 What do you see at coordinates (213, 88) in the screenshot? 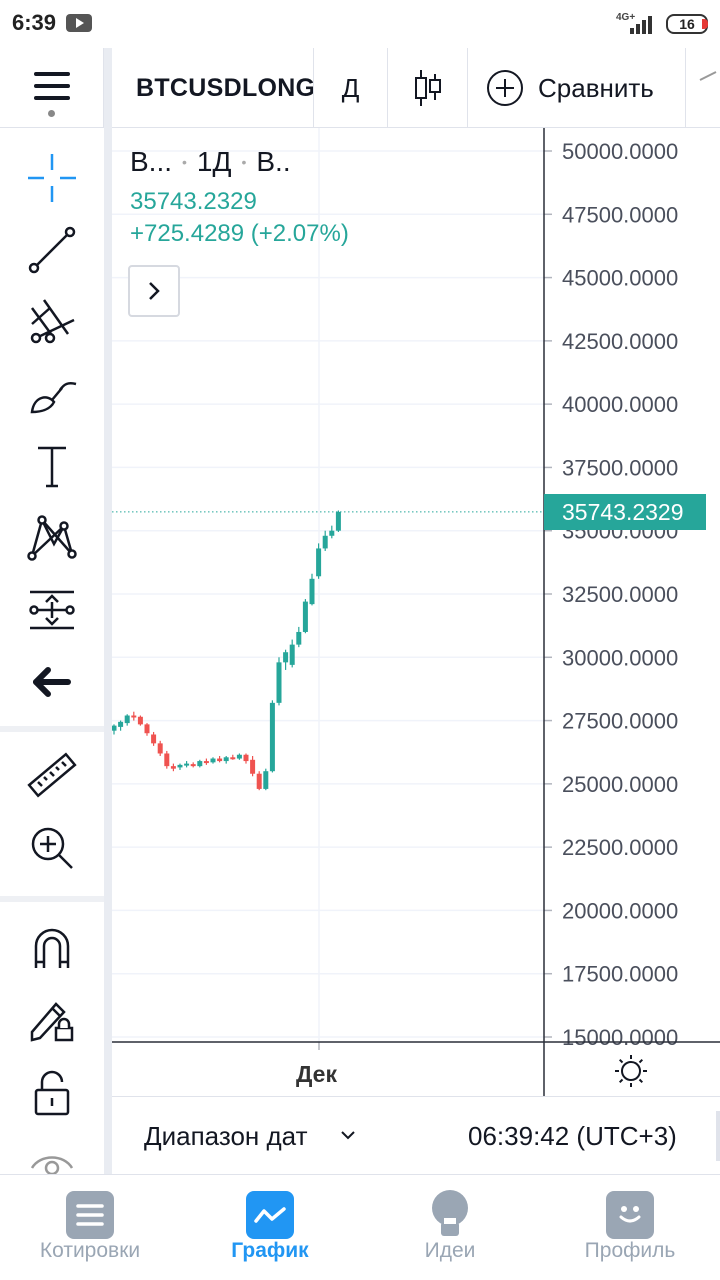
I see `symbol-button: BTCUSDLONG` at bounding box center [213, 88].